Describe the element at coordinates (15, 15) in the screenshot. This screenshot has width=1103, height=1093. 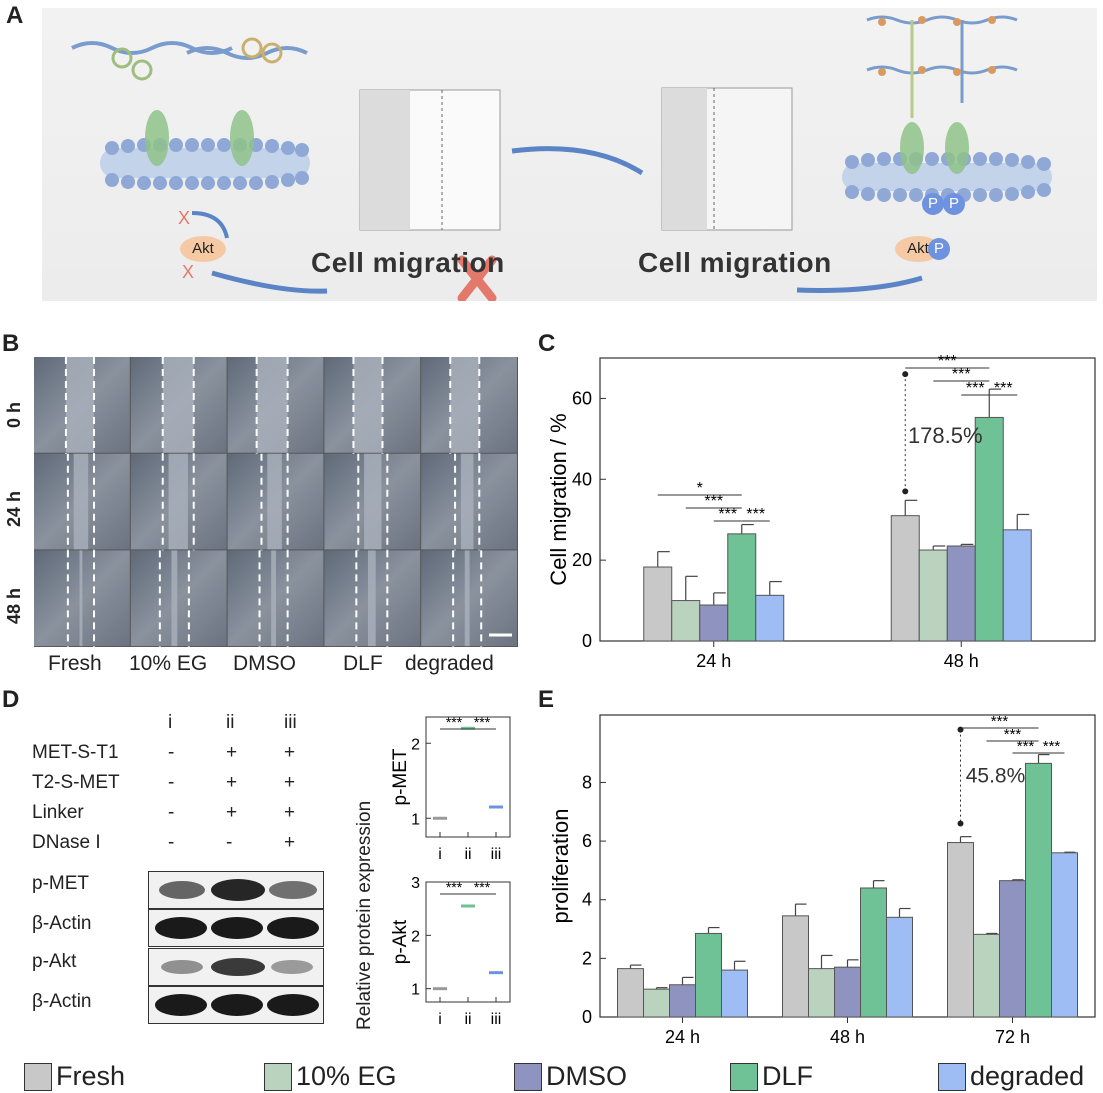
I see `panel-a-letter: A` at that location.